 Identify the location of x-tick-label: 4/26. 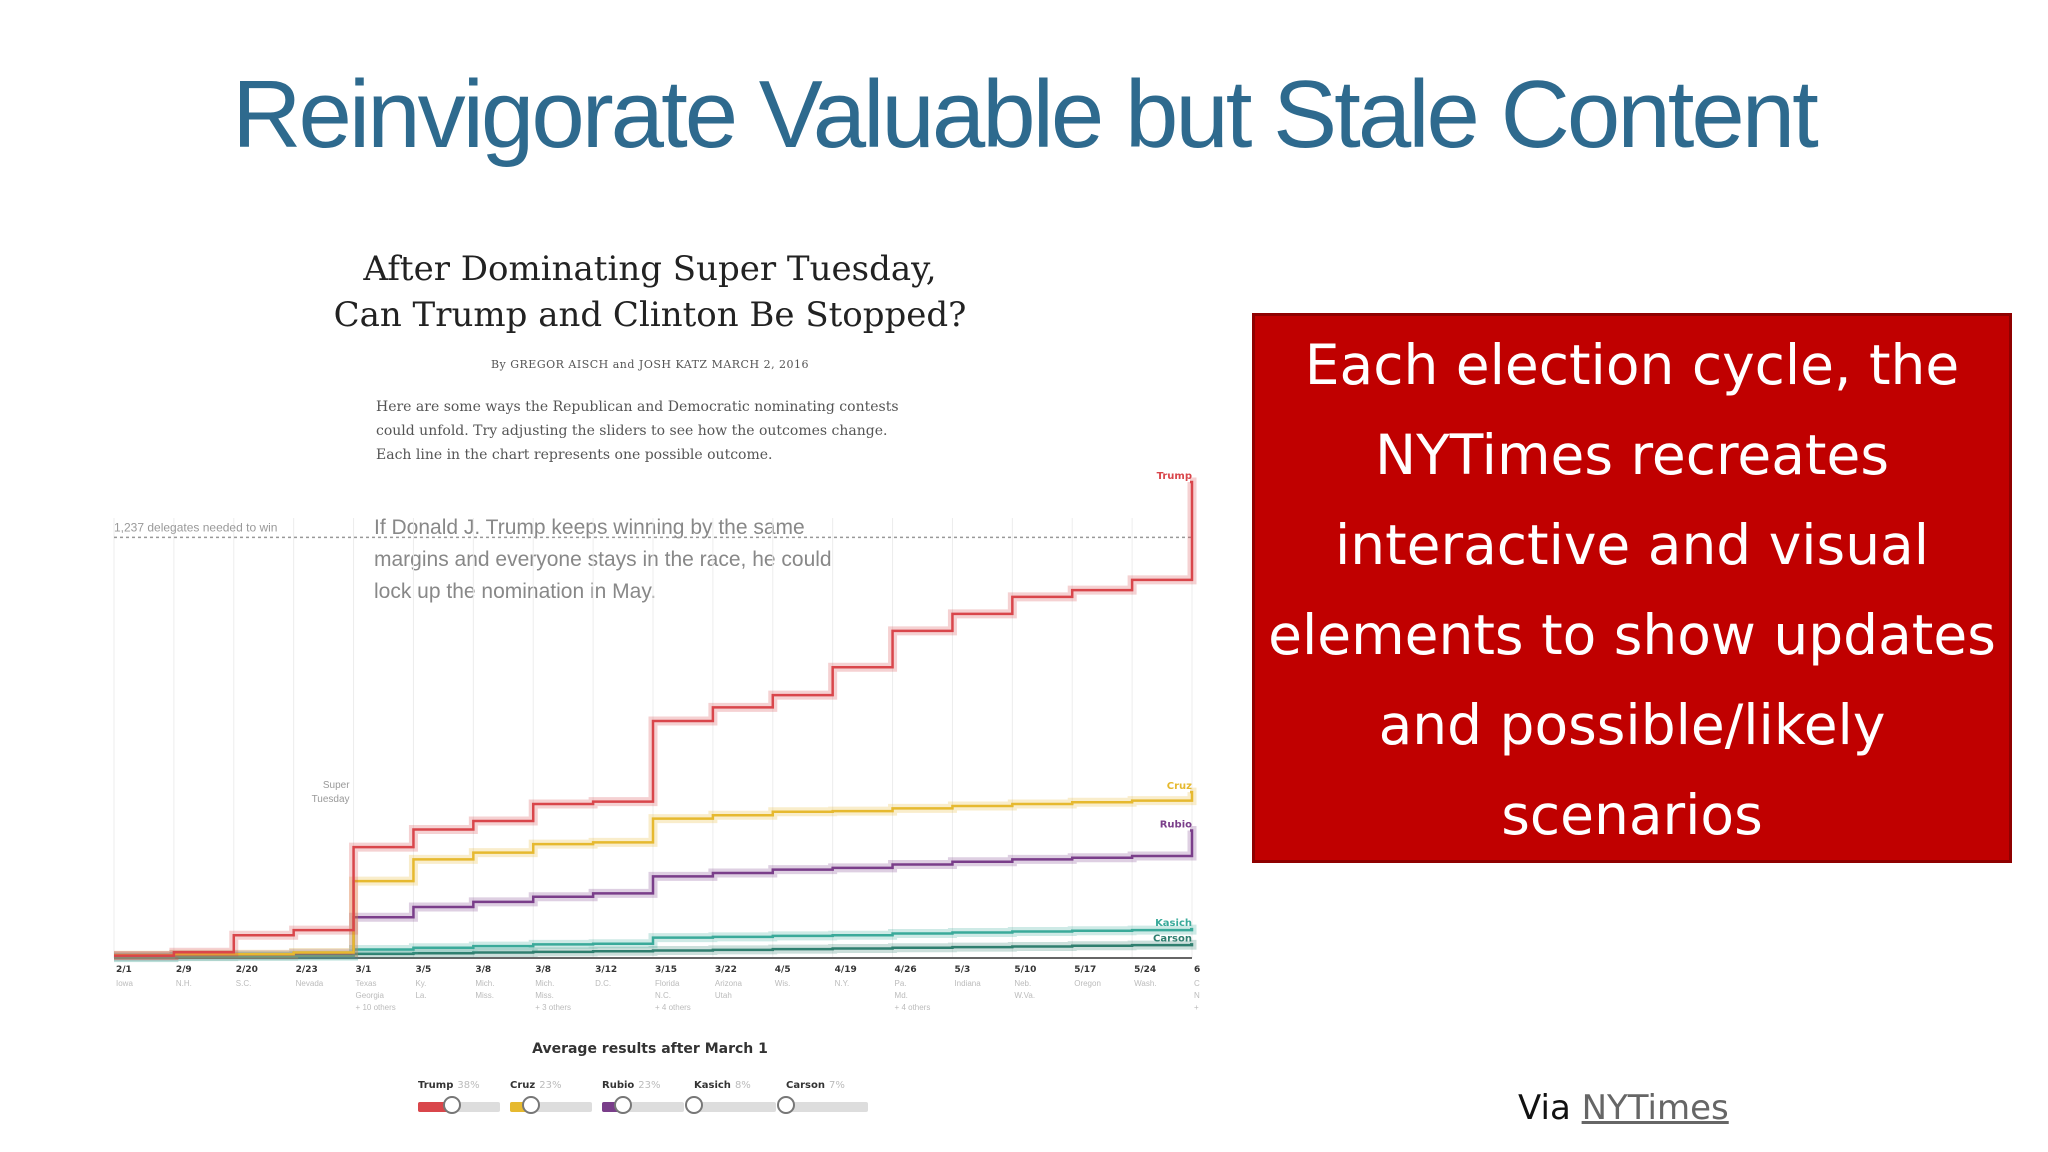
(906, 970).